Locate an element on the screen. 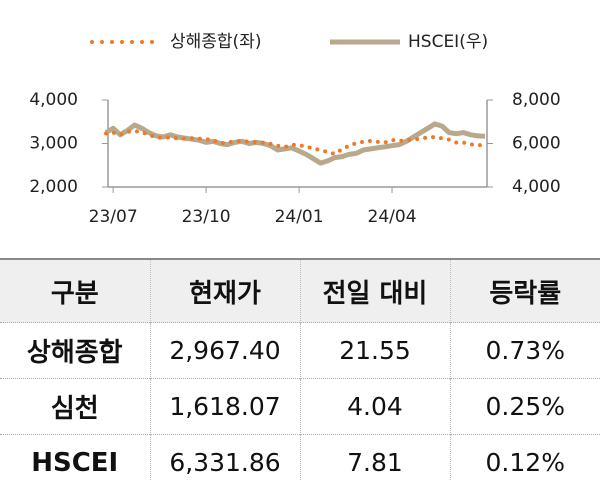 This screenshot has height=480, width=600. y-tick-label: 4,000 is located at coordinates (53, 100).